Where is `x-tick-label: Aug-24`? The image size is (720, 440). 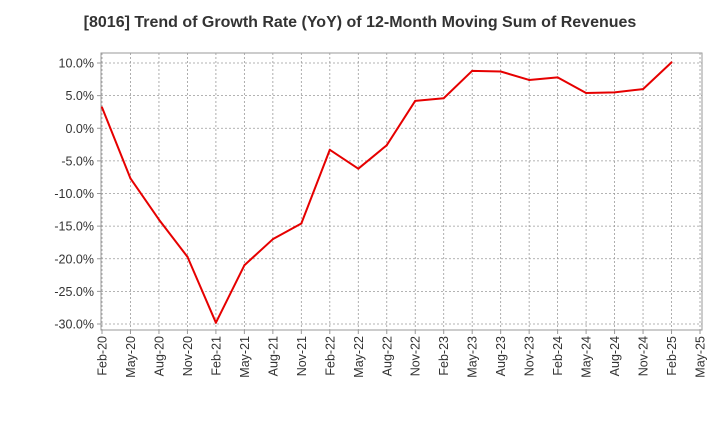
x-tick-label: Aug-24 is located at coordinates (615, 356).